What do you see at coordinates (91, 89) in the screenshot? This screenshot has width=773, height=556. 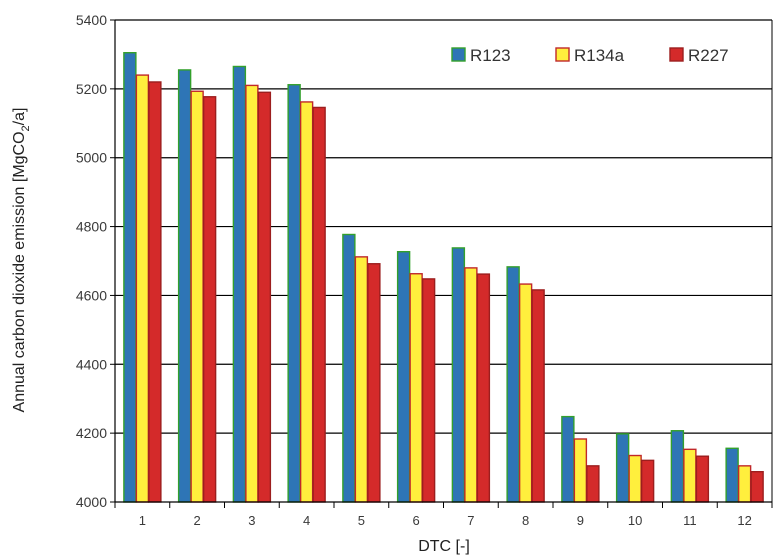 I see `y-tick-5200: 5200` at bounding box center [91, 89].